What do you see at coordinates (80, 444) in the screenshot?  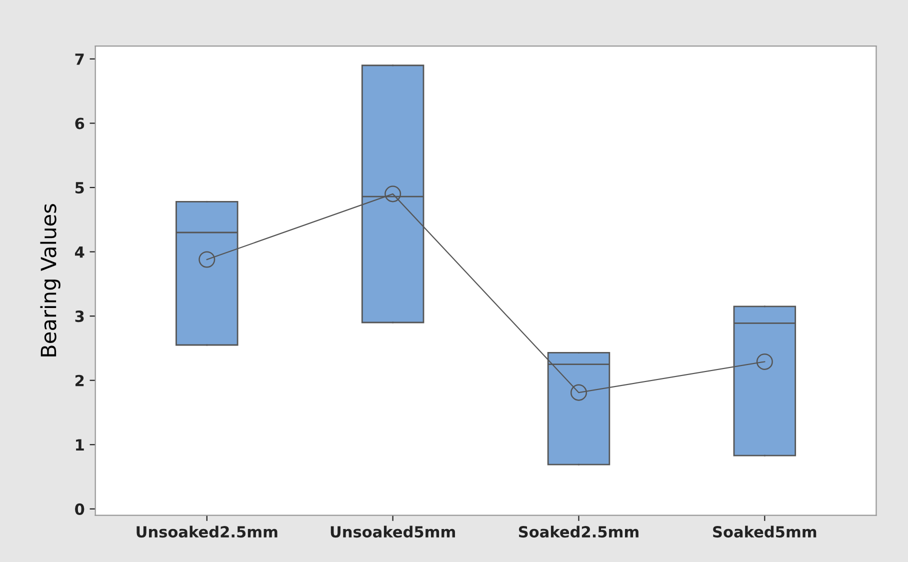 I see `y-tick-label: 1` at bounding box center [80, 444].